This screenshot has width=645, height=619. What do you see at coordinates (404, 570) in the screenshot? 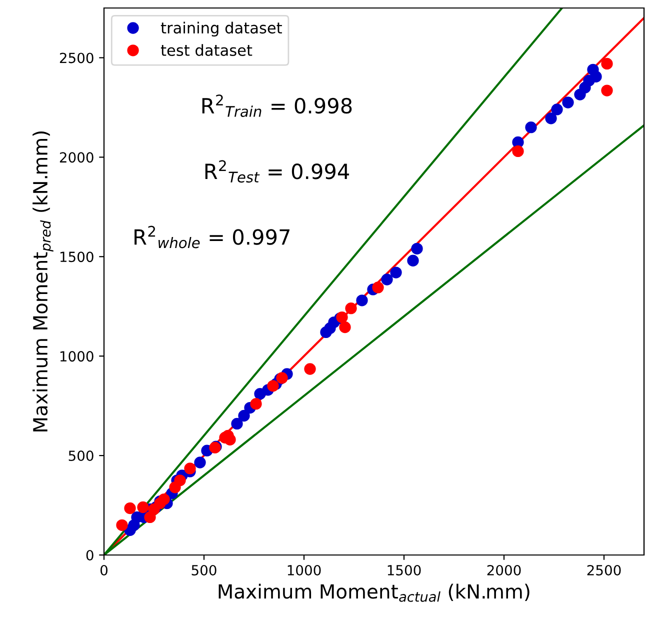
I see `x-tick-label: 1500` at bounding box center [404, 570].